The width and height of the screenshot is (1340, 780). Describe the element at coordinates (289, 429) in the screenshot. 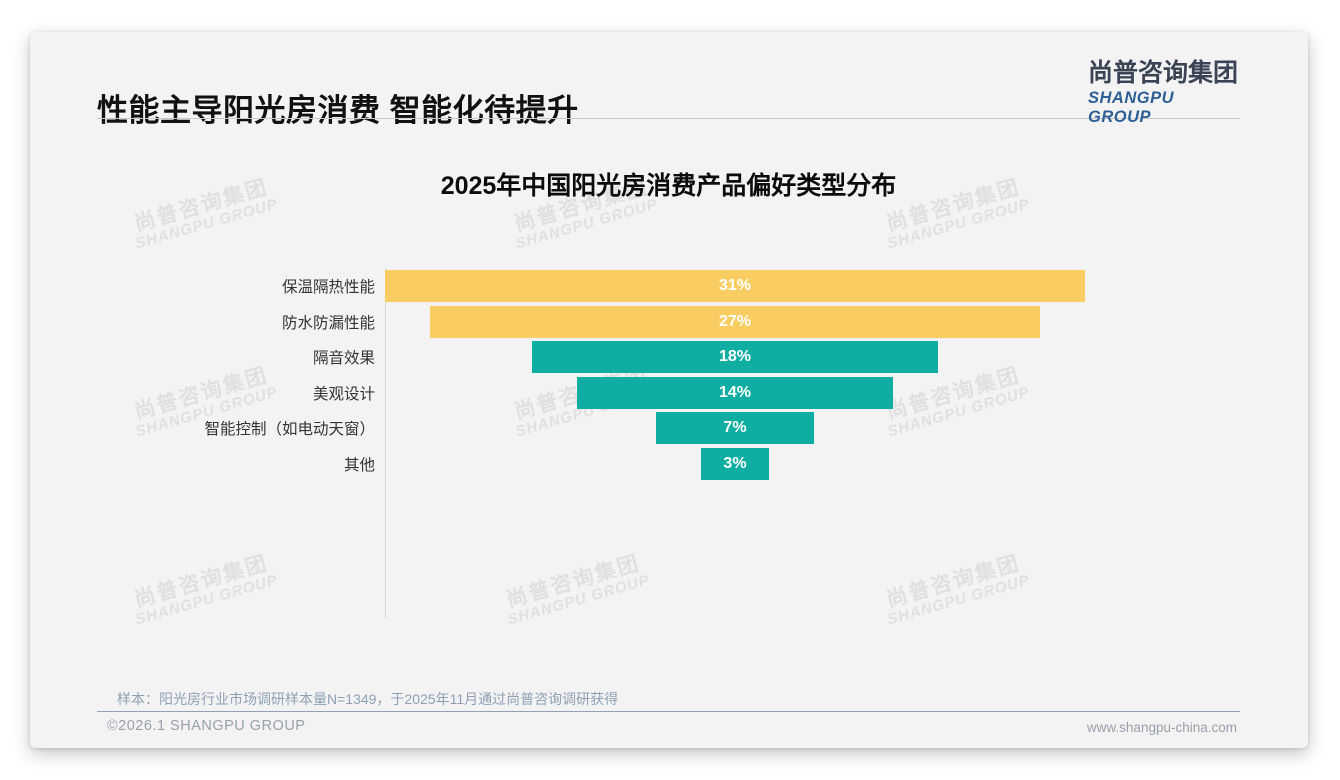

I see `category-label: 智能控制（如电动天窗）` at that location.